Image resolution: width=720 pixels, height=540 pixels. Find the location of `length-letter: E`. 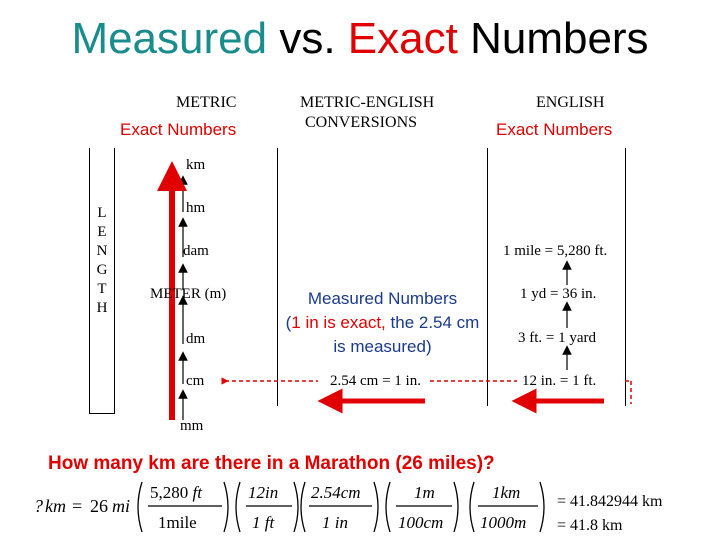

length-letter: E is located at coordinates (102, 232).